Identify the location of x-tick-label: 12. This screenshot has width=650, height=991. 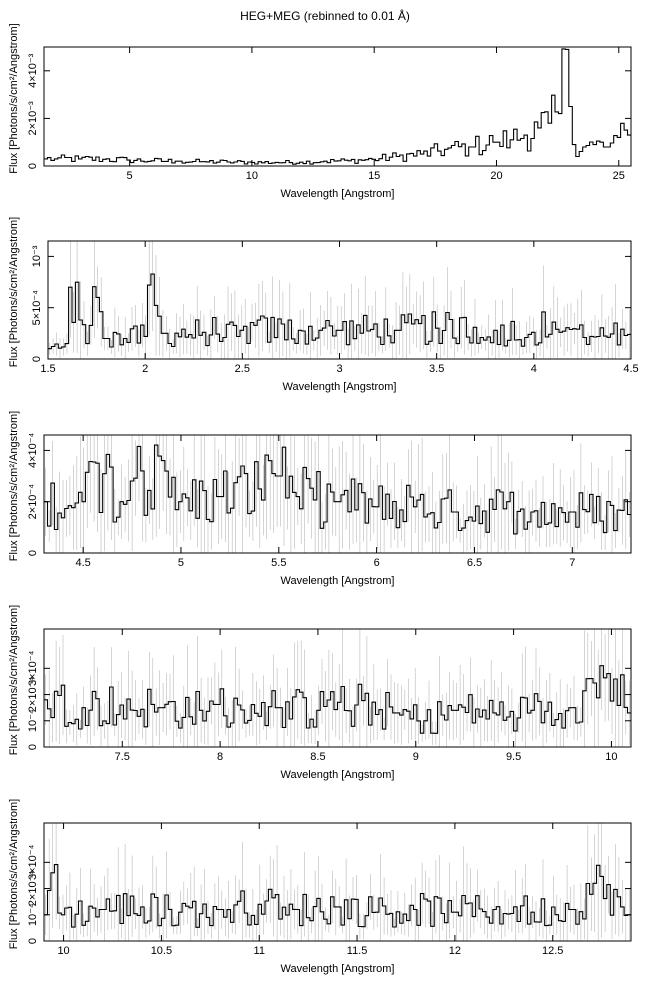
(455, 951).